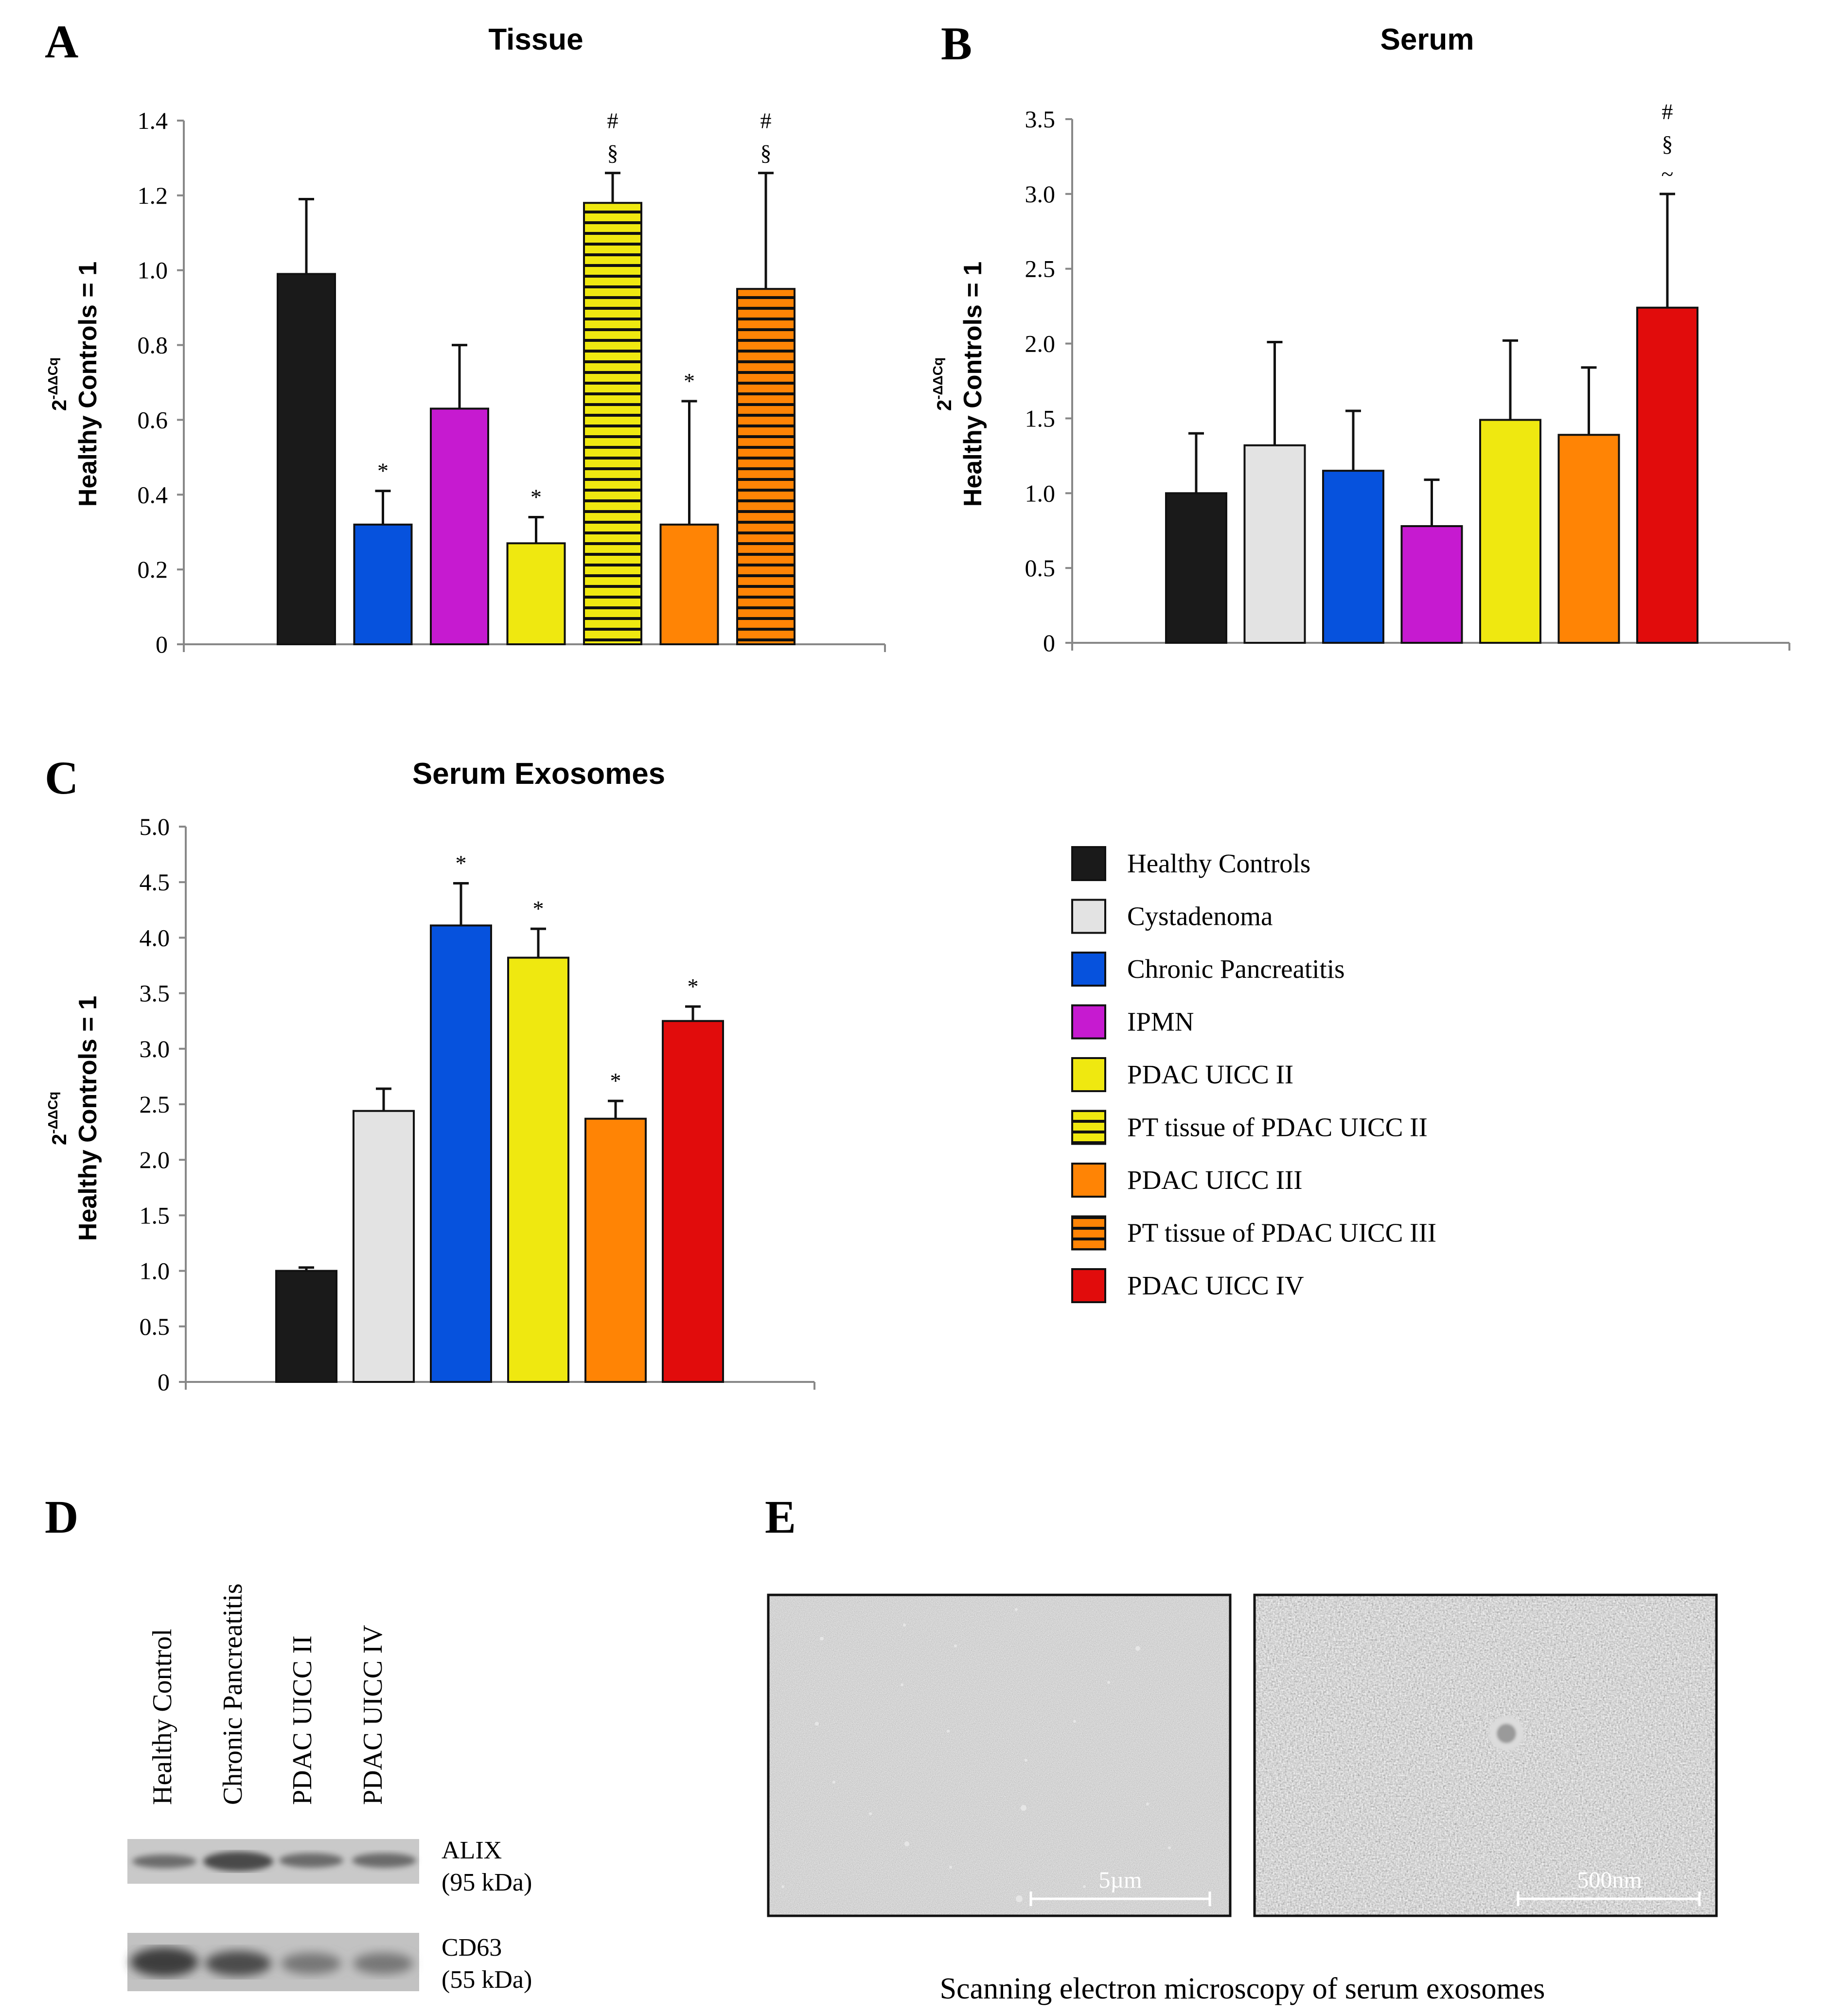 This screenshot has height=2016, width=1821. What do you see at coordinates (1200, 917) in the screenshot?
I see `legend-label: Cystadenoma` at bounding box center [1200, 917].